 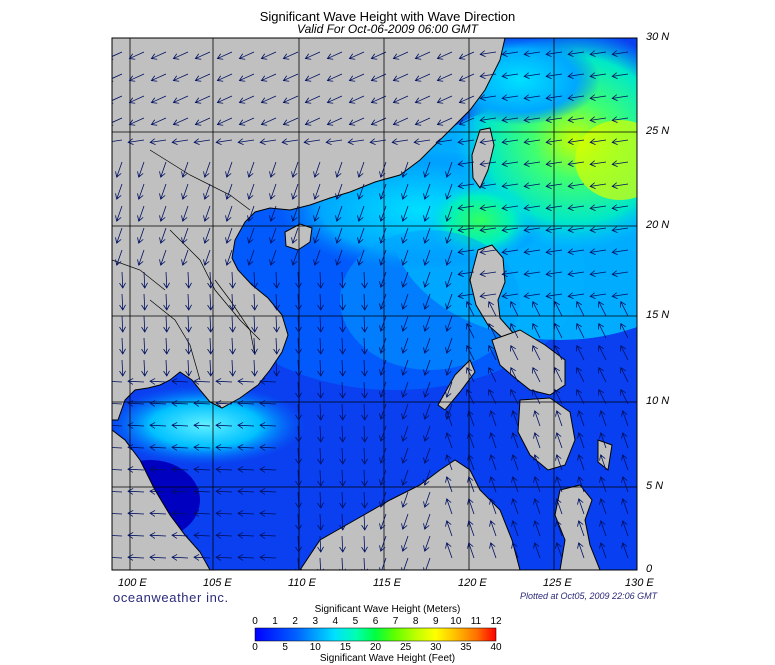 I want to click on colorbar, so click(x=375, y=634).